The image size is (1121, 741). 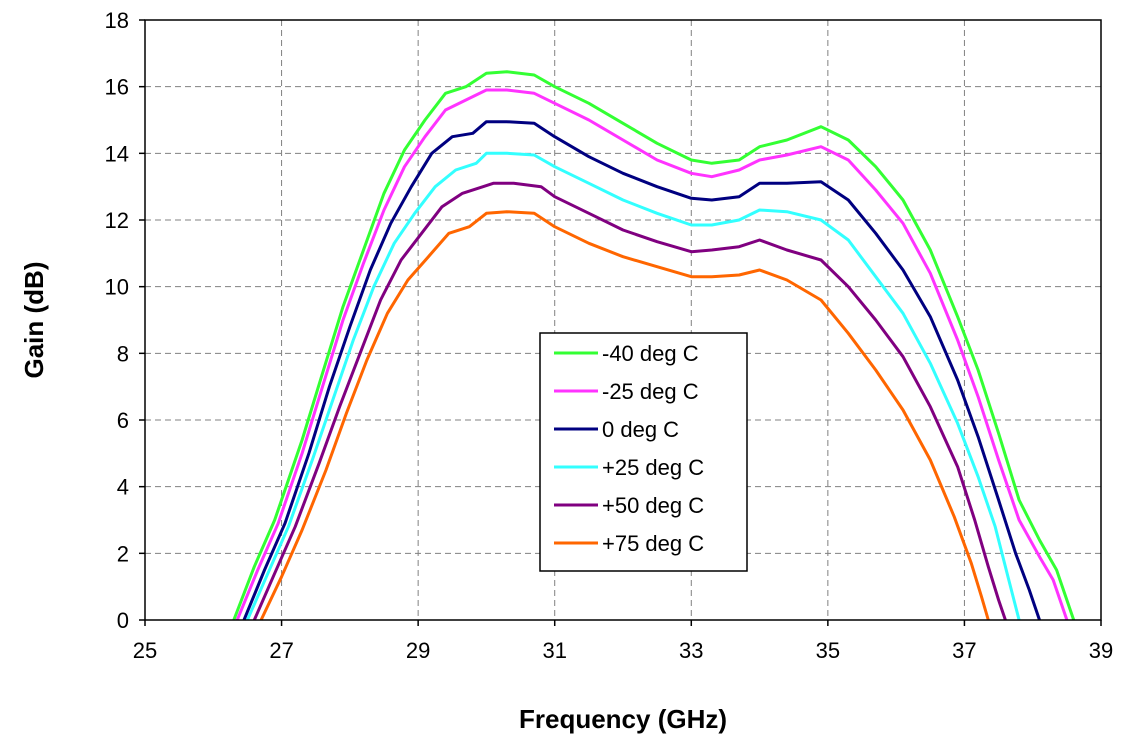 I want to click on legend-label: 0 deg C, so click(x=640, y=429).